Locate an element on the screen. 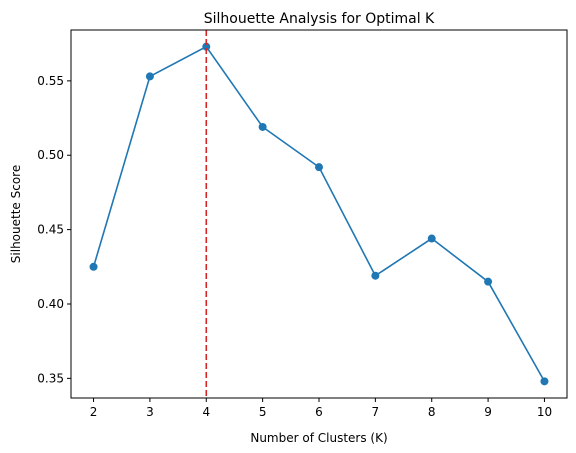 The height and width of the screenshot is (453, 576). x-tick-label: 2 is located at coordinates (94, 412).